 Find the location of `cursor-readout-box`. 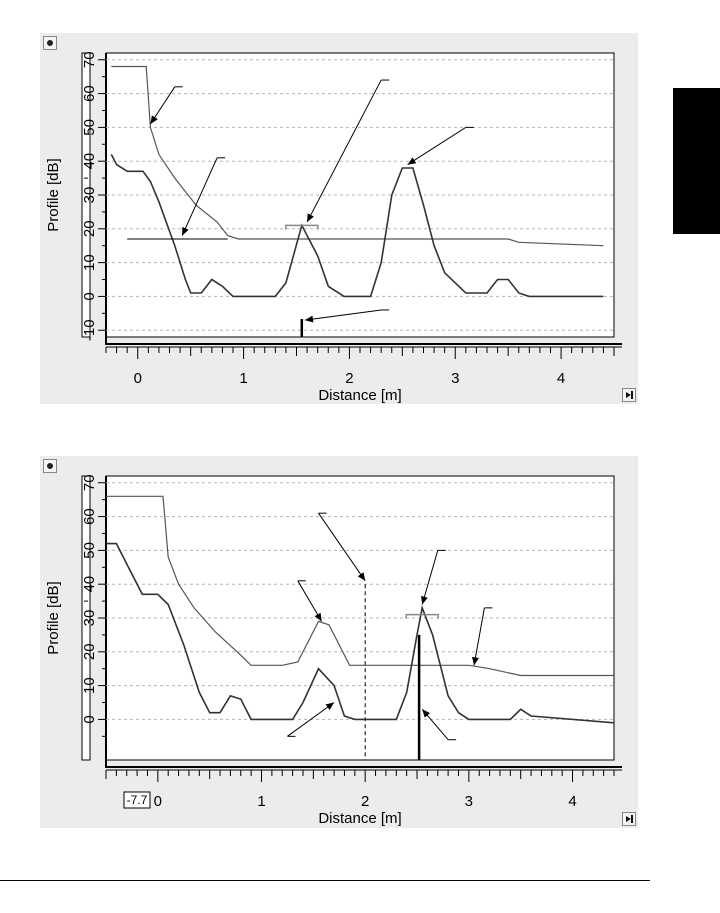

cursor-readout-box is located at coordinates (137, 800).